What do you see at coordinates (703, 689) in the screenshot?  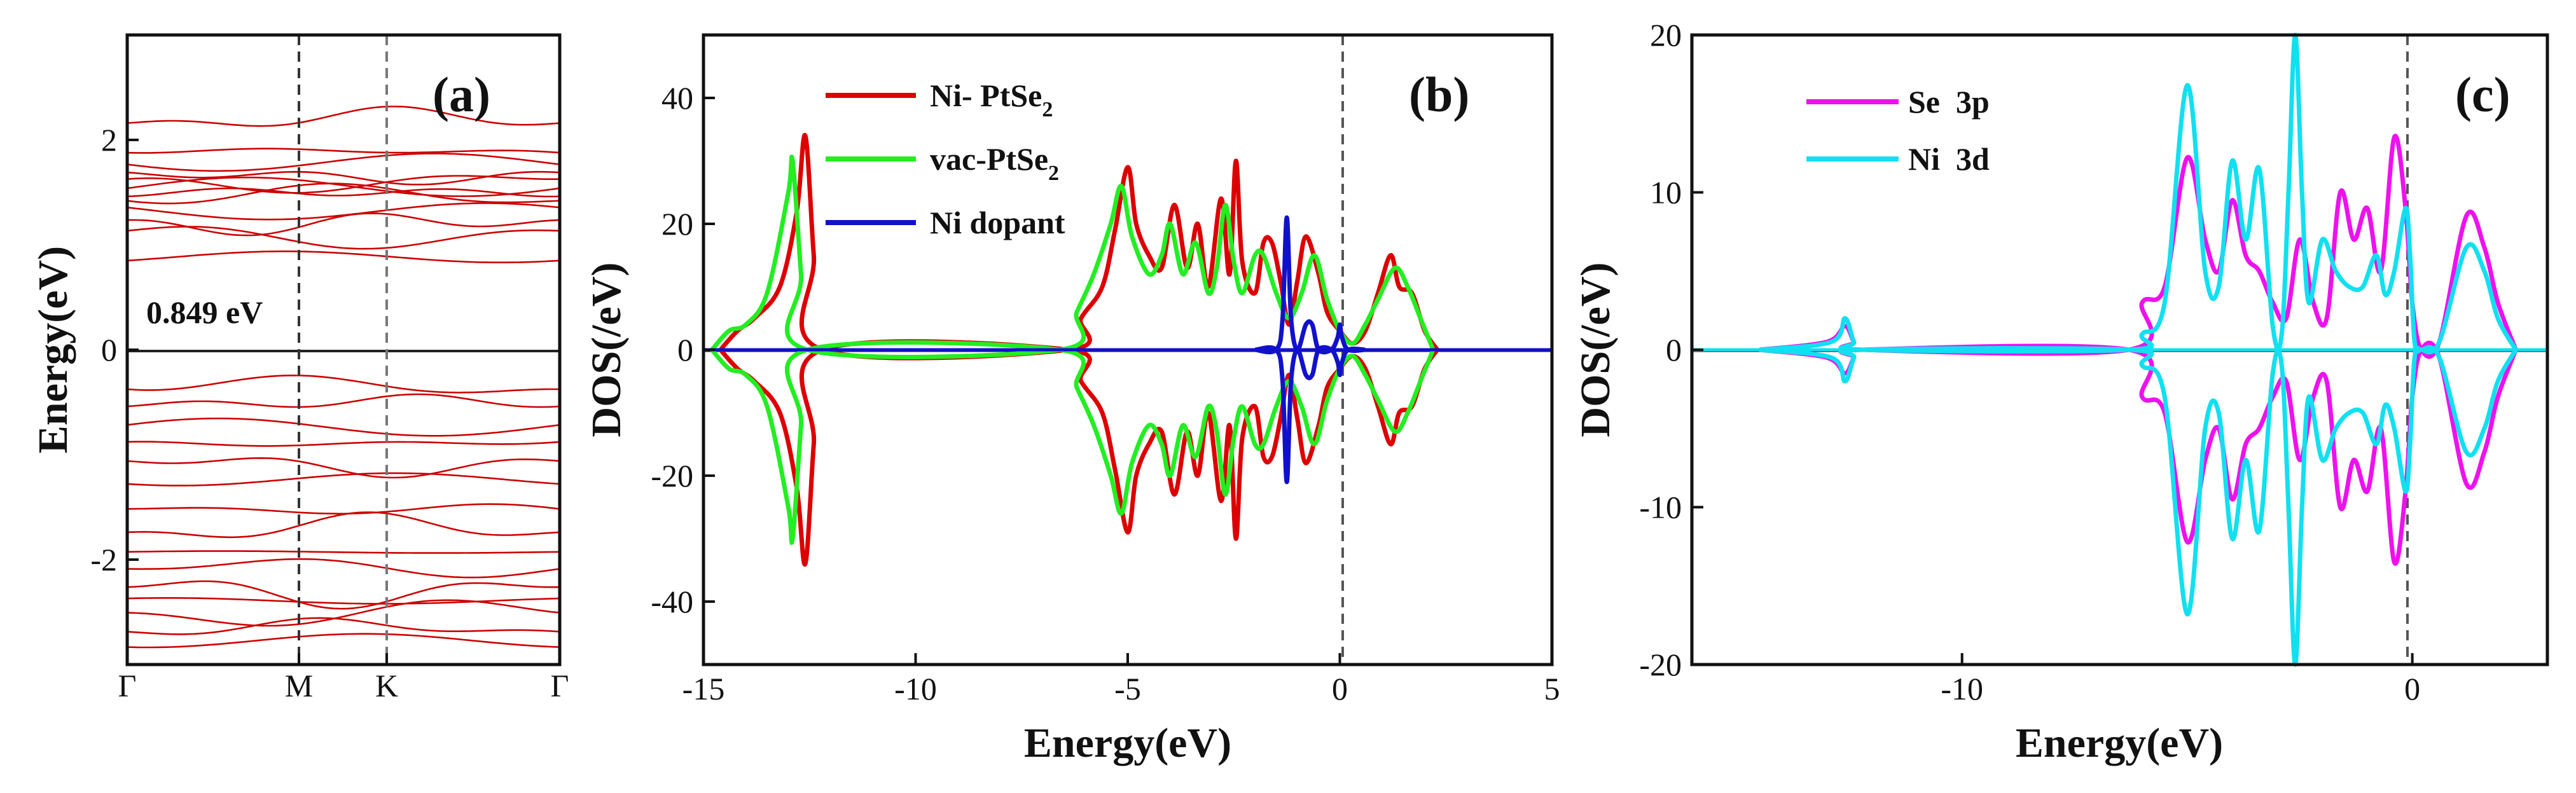 I see `x-tick-label: -15` at bounding box center [703, 689].